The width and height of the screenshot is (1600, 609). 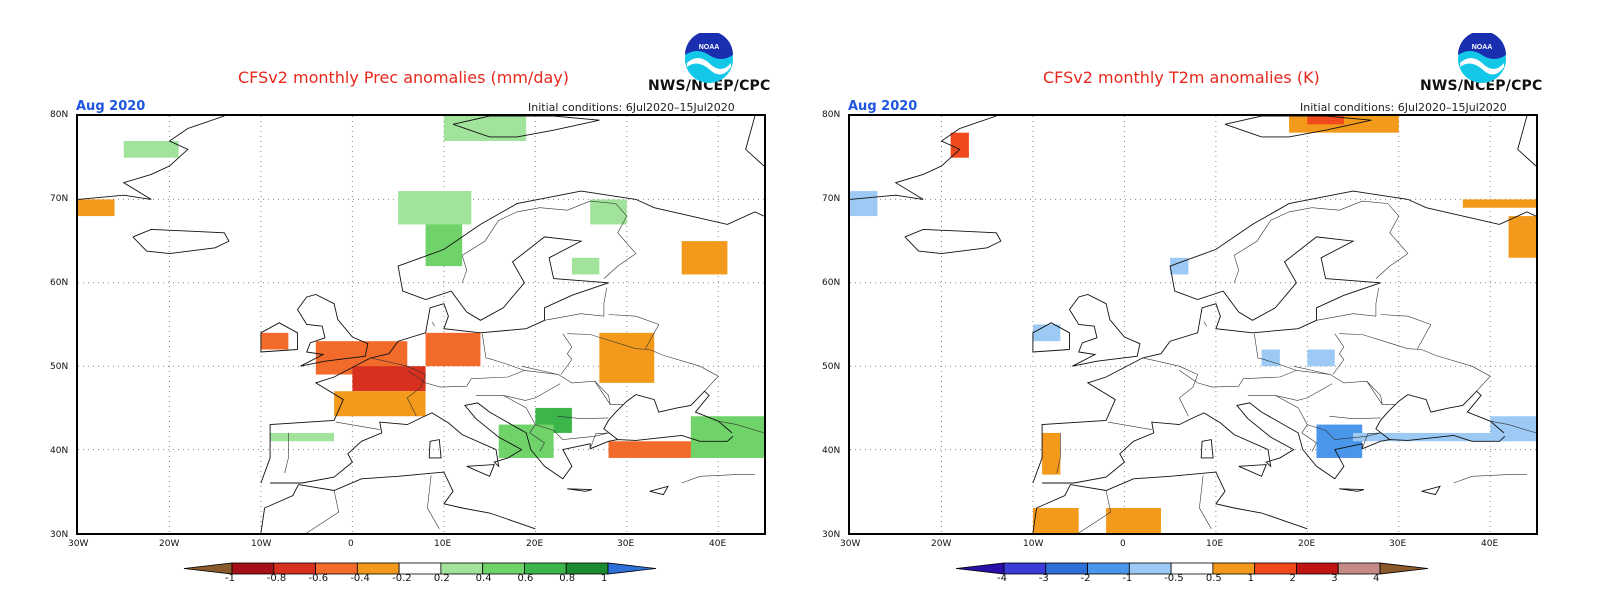 I want to click on lat-label: 50N, so click(x=59, y=367).